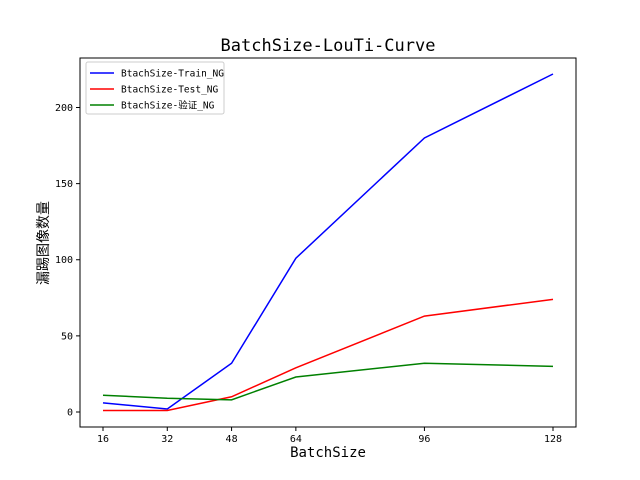  Describe the element at coordinates (64, 260) in the screenshot. I see `y-tick-label: 100` at that location.